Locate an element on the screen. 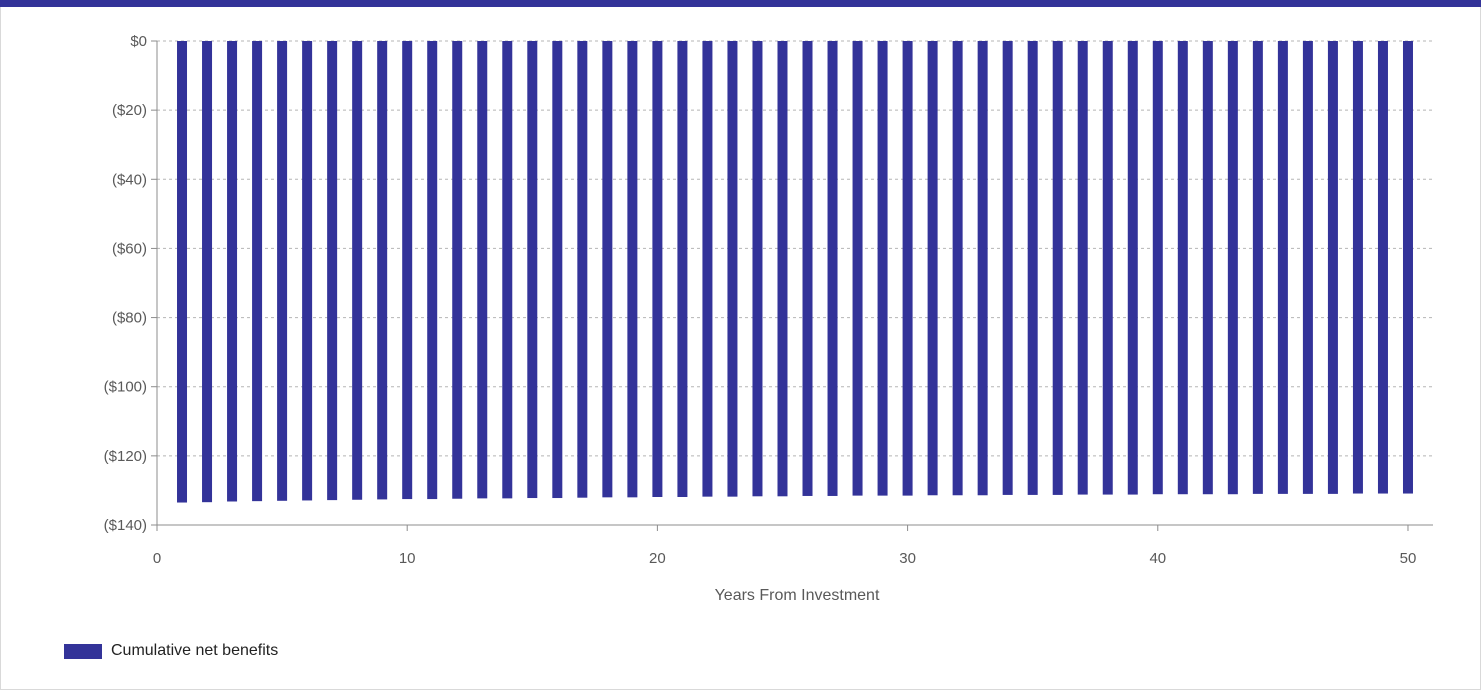 This screenshot has height=691, width=1481. x-tick-label: 0 is located at coordinates (157, 558).